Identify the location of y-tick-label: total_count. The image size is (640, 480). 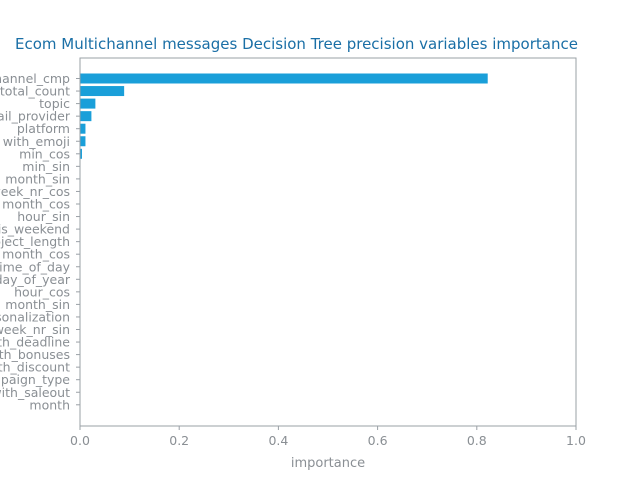
(35, 91).